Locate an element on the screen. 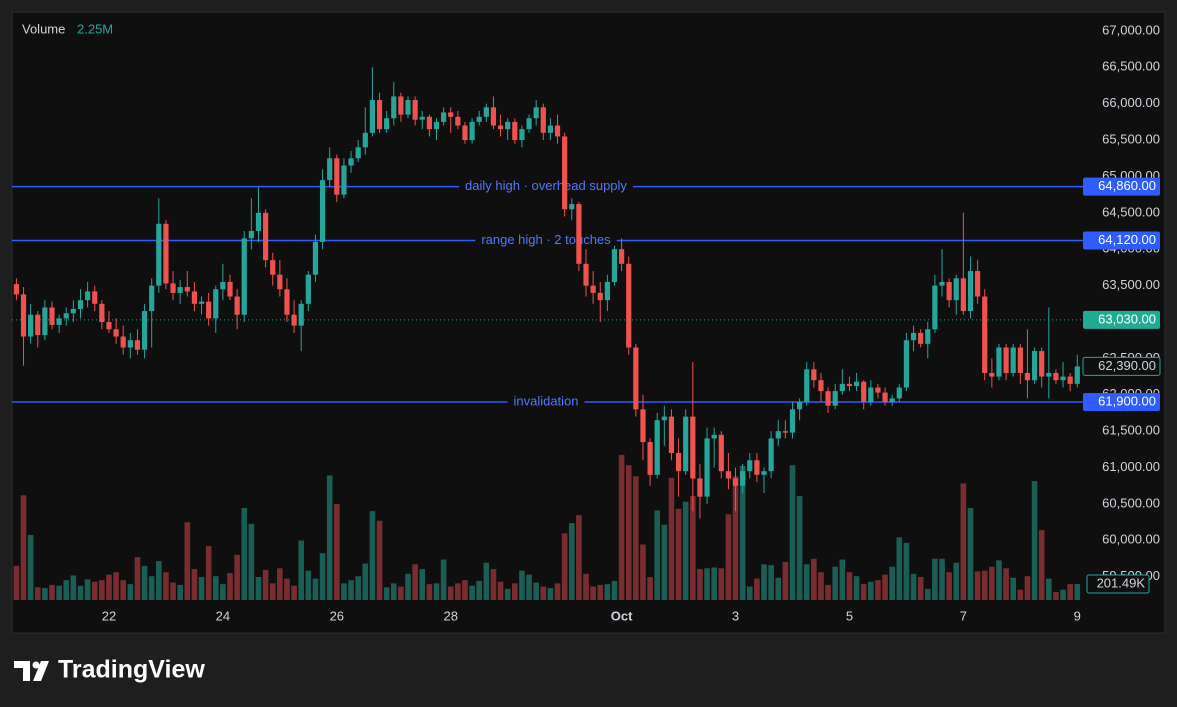  level-label: 64,120.00 is located at coordinates (1127, 239).